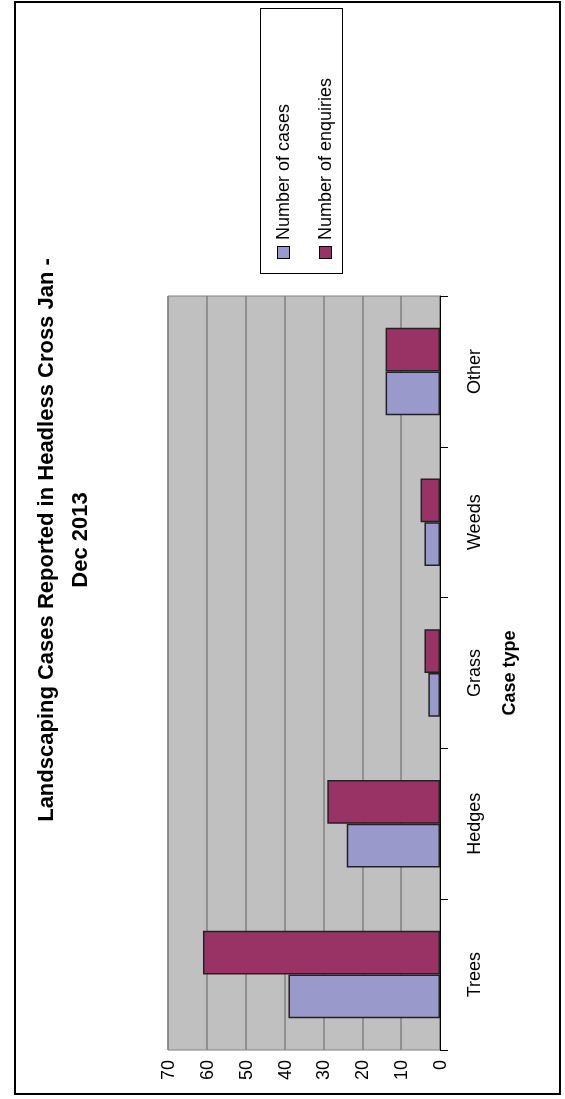 The image size is (565, 1099). I want to click on y-axis-title: Case type, so click(509, 673).